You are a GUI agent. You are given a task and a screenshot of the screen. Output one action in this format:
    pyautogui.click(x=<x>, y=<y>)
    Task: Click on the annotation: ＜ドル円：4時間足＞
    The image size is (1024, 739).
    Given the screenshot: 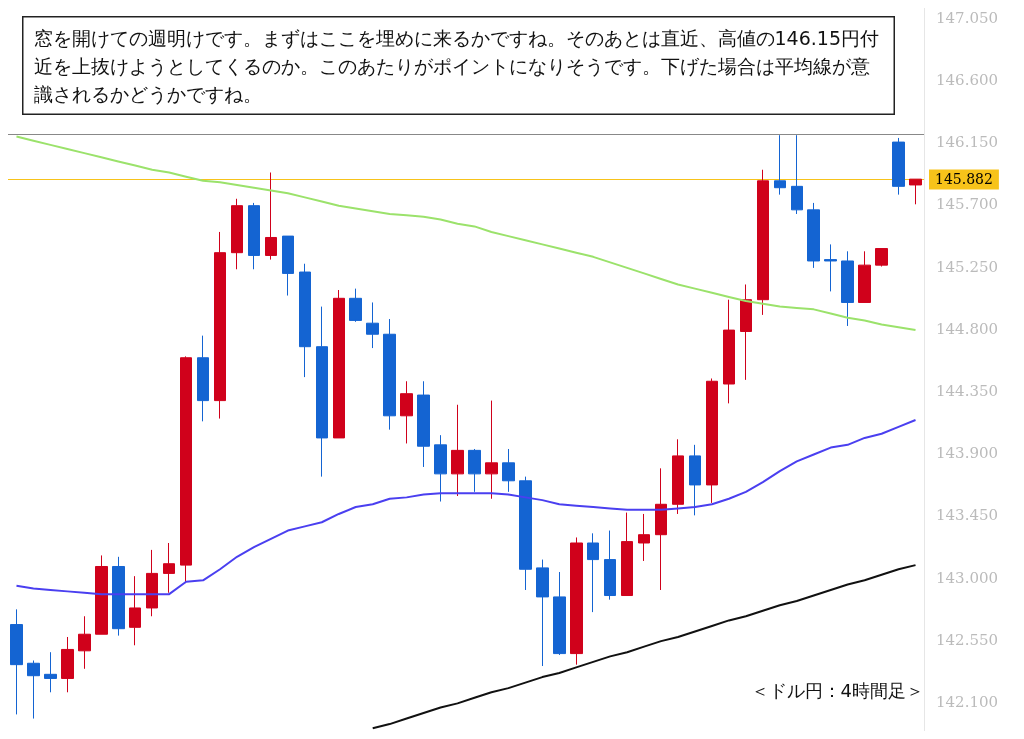 What is the action you would take?
    pyautogui.click(x=837, y=690)
    